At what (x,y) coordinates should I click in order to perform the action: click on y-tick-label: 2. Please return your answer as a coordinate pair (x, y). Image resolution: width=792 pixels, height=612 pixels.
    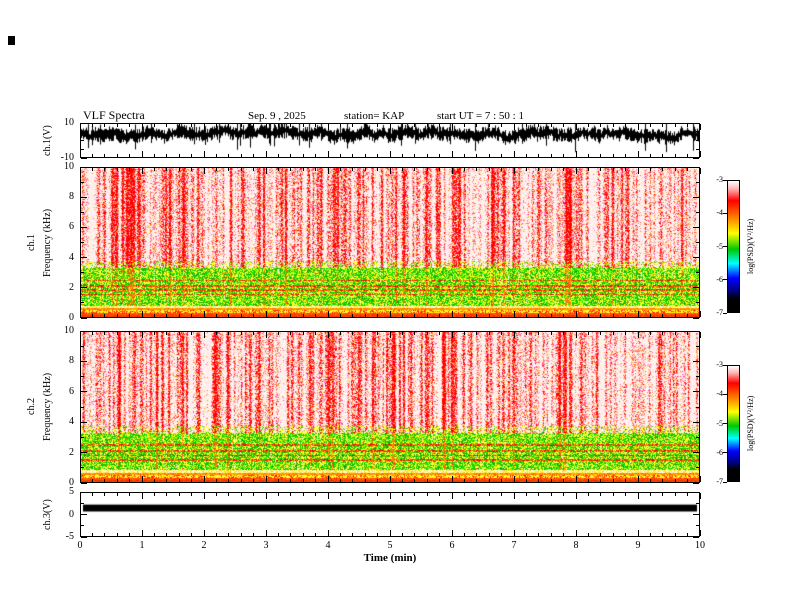
    Looking at the image, I should click on (71, 452).